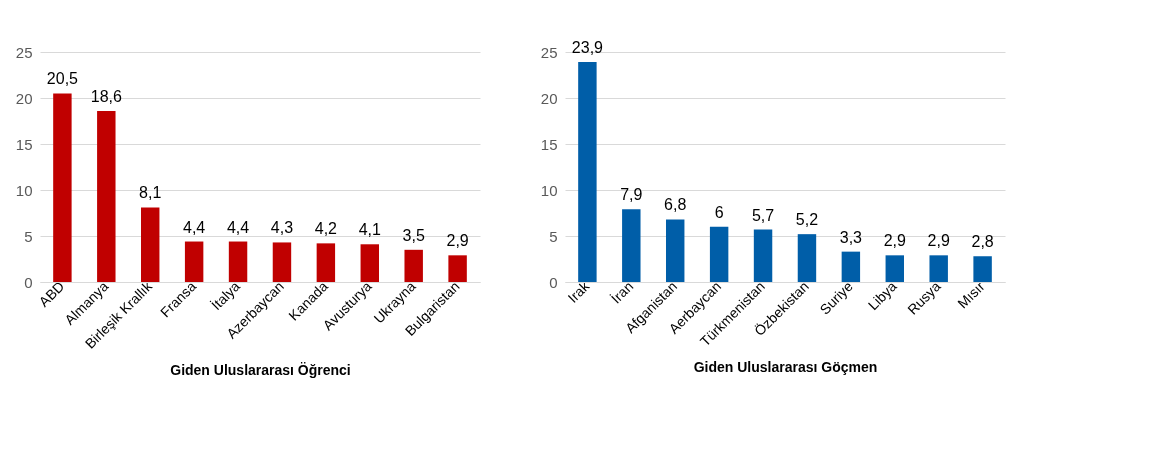  What do you see at coordinates (675, 205) in the screenshot?
I see `data-label: 6,8` at bounding box center [675, 205].